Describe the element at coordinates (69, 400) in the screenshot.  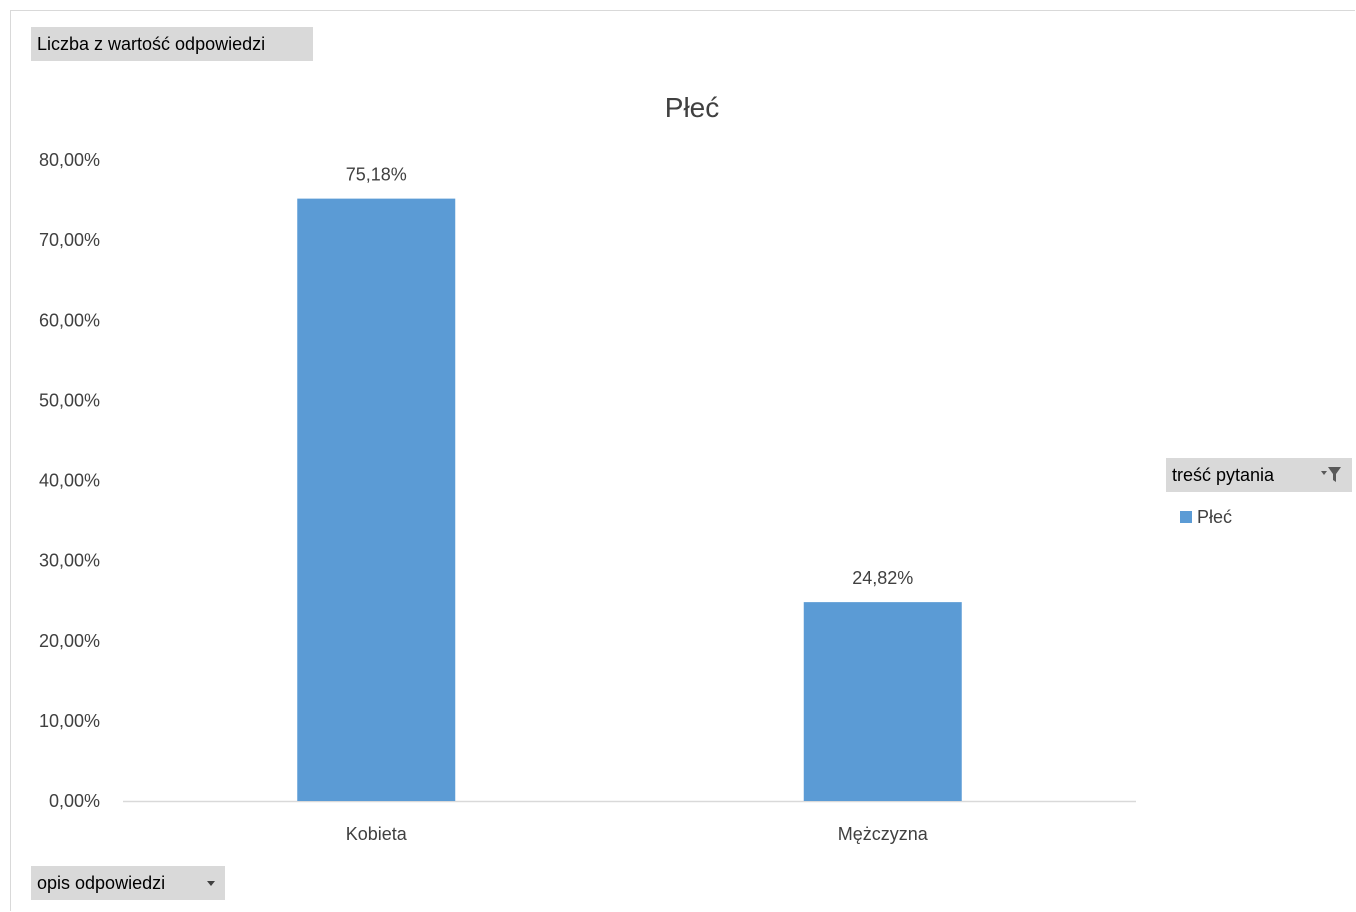
I see `y-tick-label: 50,00%` at that location.